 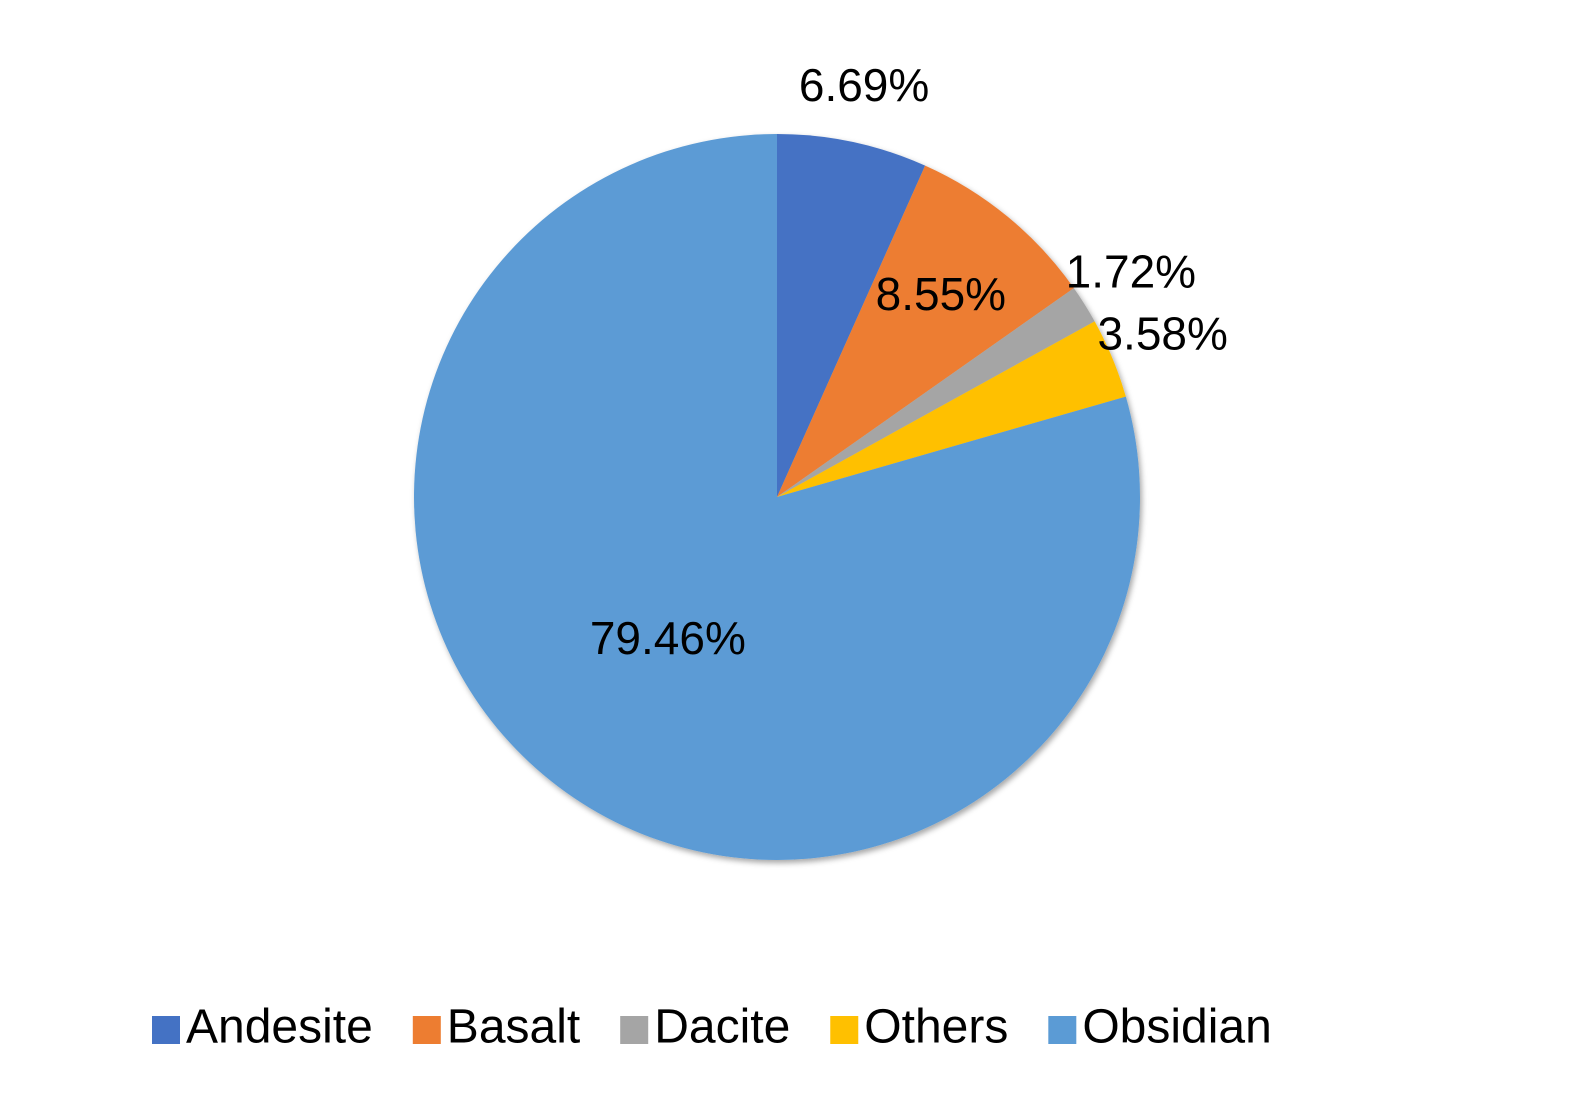 What do you see at coordinates (279, 1027) in the screenshot?
I see `legend-label: Andesite` at bounding box center [279, 1027].